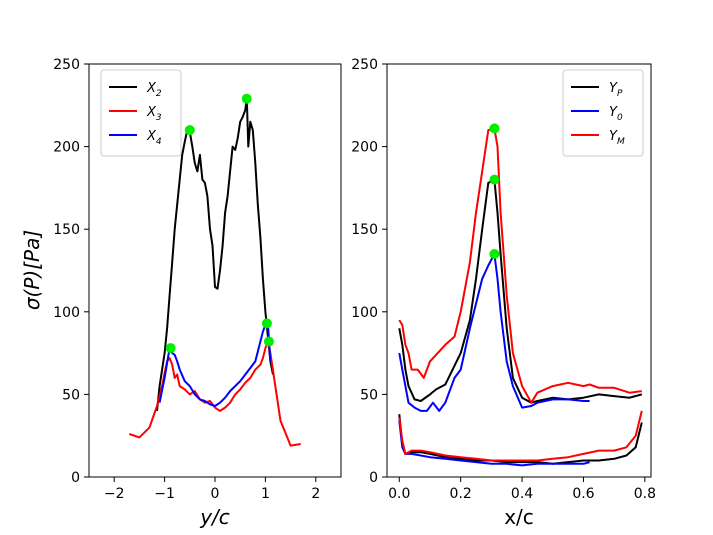  What do you see at coordinates (494, 332) in the screenshot?
I see `series-line-Y0` at bounding box center [494, 332].